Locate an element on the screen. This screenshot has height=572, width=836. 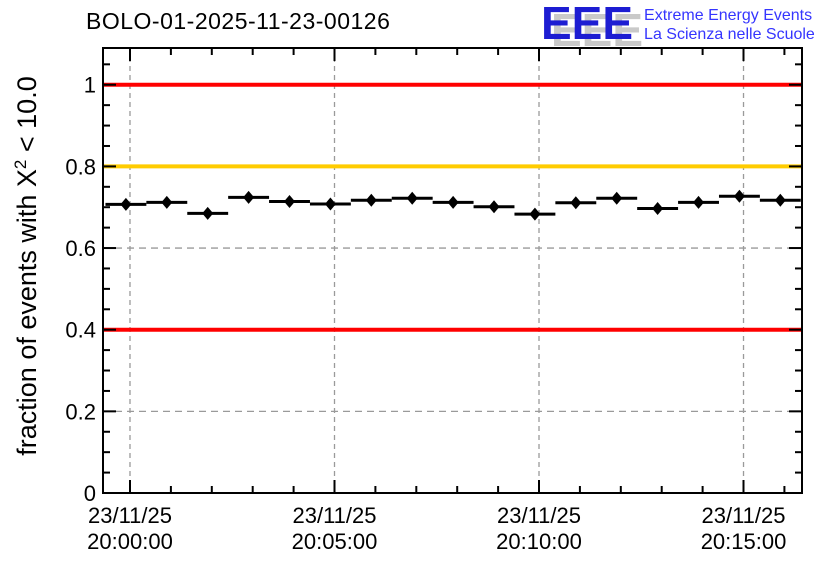
x-tick-label-time: 20:15:00 is located at coordinates (744, 541).